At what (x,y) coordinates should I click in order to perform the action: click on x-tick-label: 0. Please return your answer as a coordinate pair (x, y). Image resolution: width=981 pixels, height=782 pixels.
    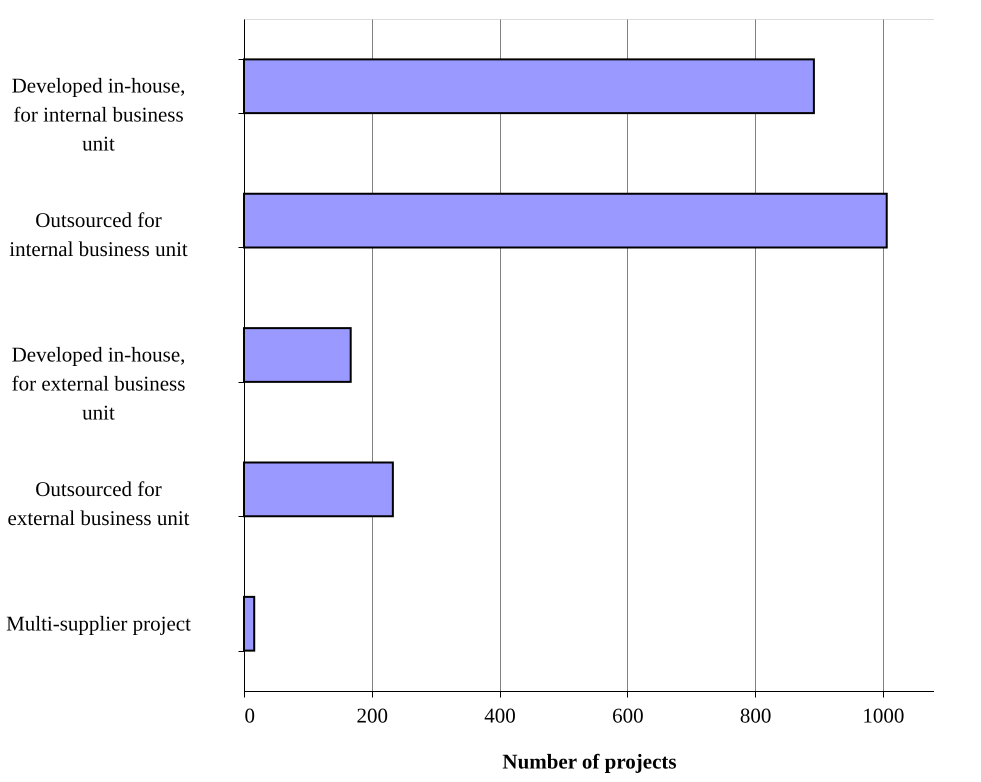
    Looking at the image, I should click on (249, 716).